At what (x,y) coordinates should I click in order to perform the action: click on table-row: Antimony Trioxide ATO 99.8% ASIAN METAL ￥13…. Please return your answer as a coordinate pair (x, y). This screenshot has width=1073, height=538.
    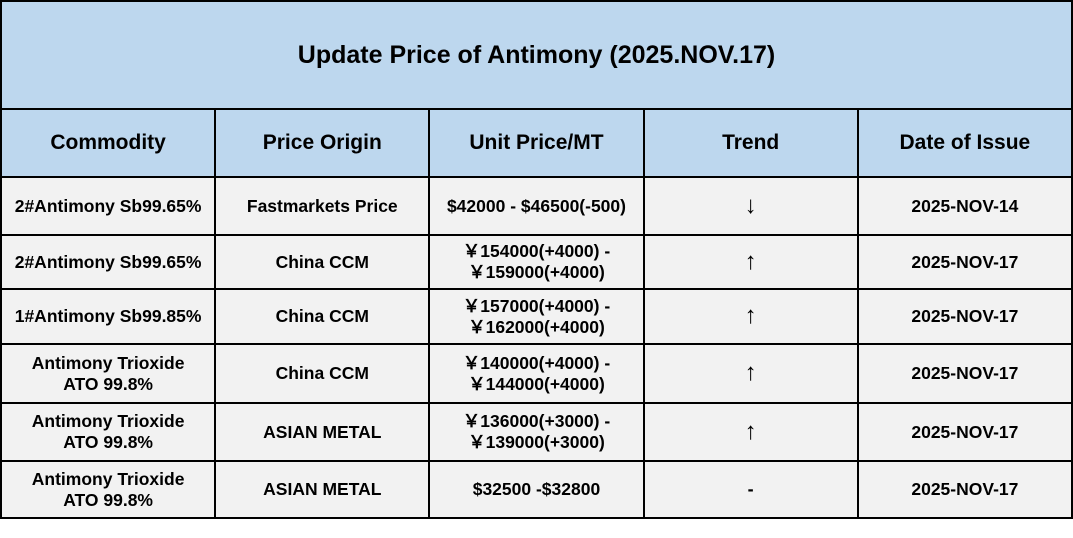
    Looking at the image, I should click on (536, 432).